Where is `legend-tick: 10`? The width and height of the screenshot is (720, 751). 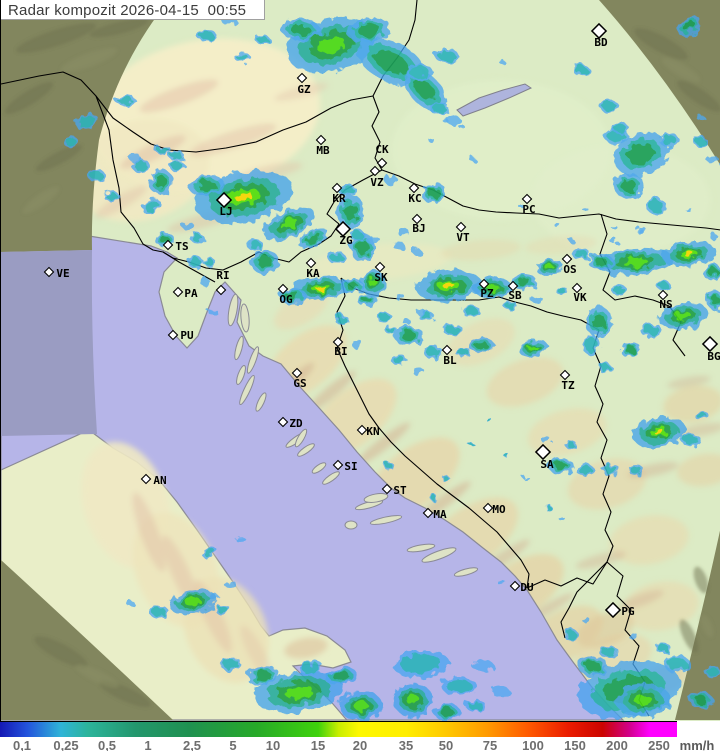 legend-tick: 10 is located at coordinates (273, 744).